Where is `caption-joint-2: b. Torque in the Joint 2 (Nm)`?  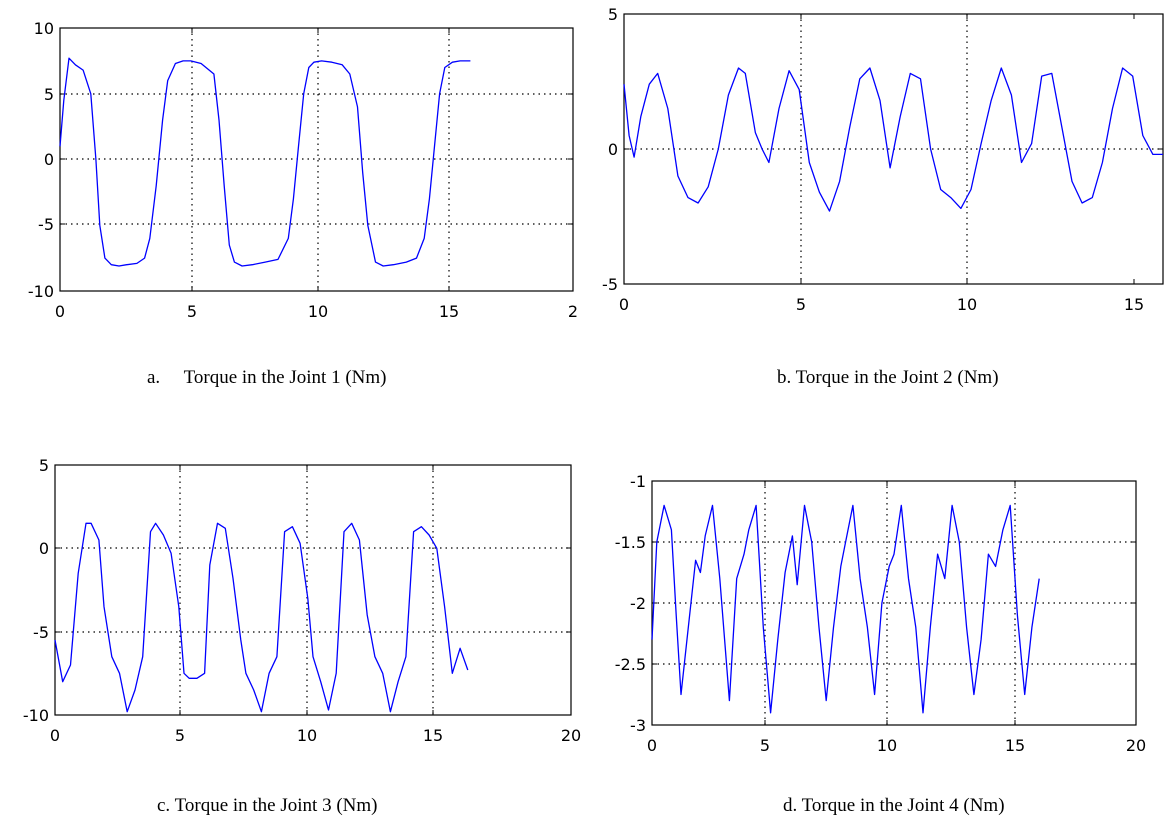
caption-joint-2: b. Torque in the Joint 2 (Nm) is located at coordinates (888, 377).